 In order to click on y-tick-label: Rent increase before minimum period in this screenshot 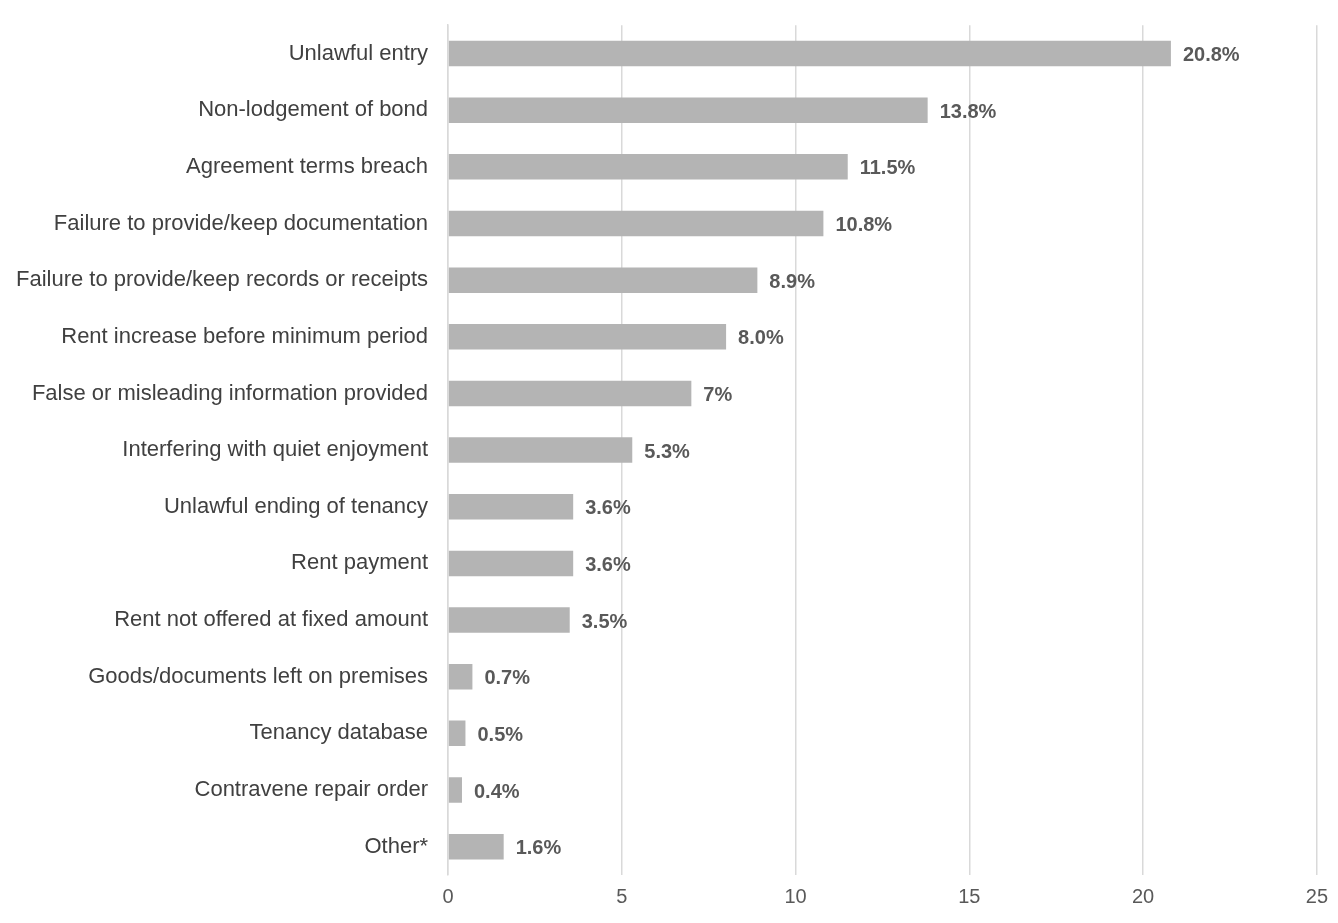, I will do `click(245, 335)`.